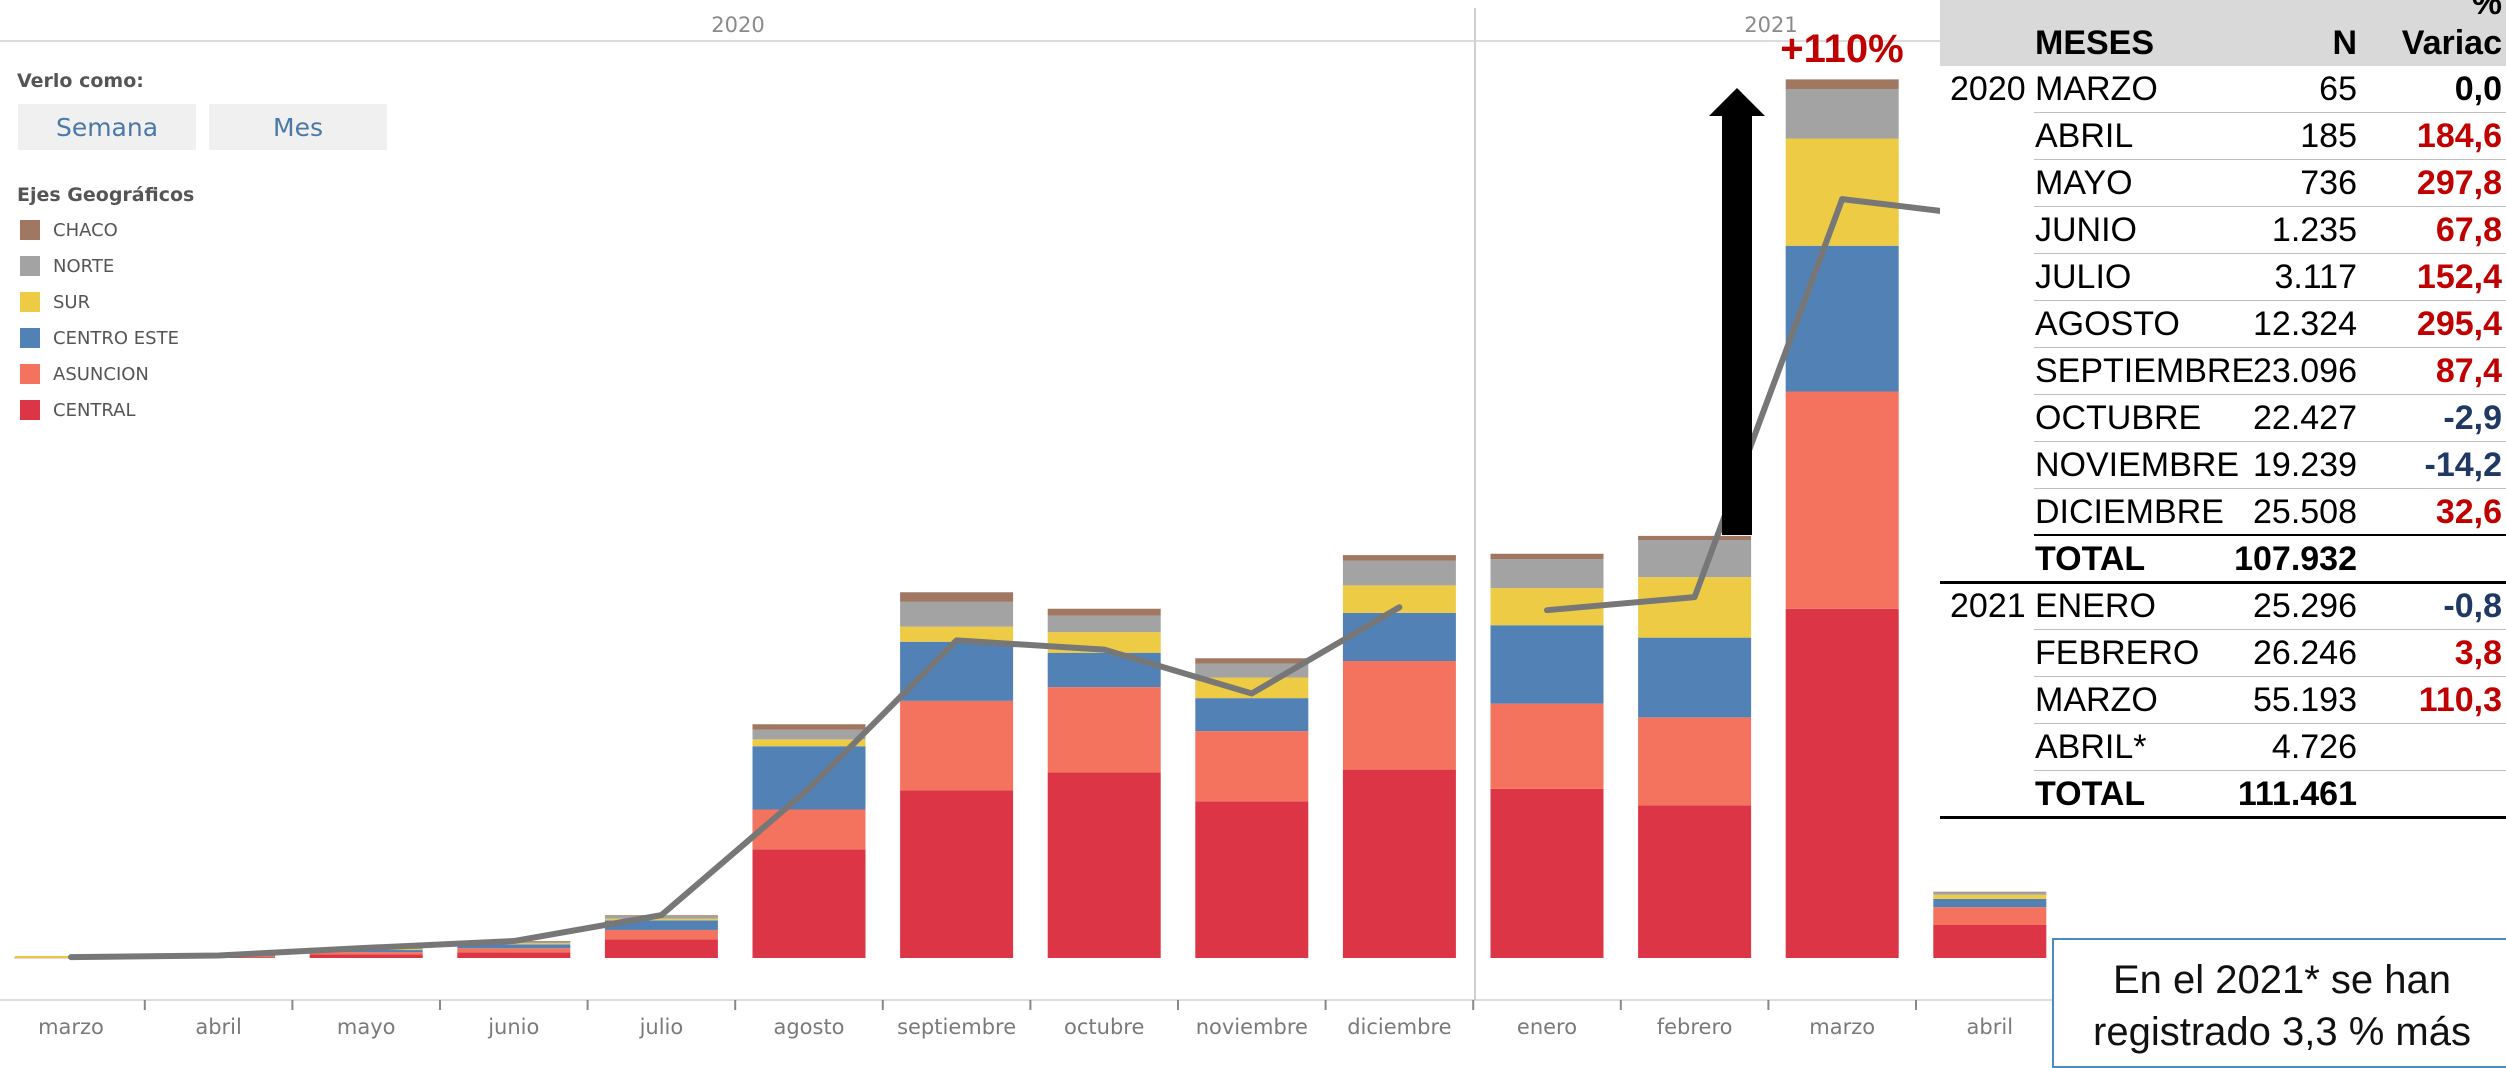 The image size is (2506, 1068). Describe the element at coordinates (2223, 418) in the screenshot. I see `table-row: OCTUBRE 22.427 -2,9` at that location.